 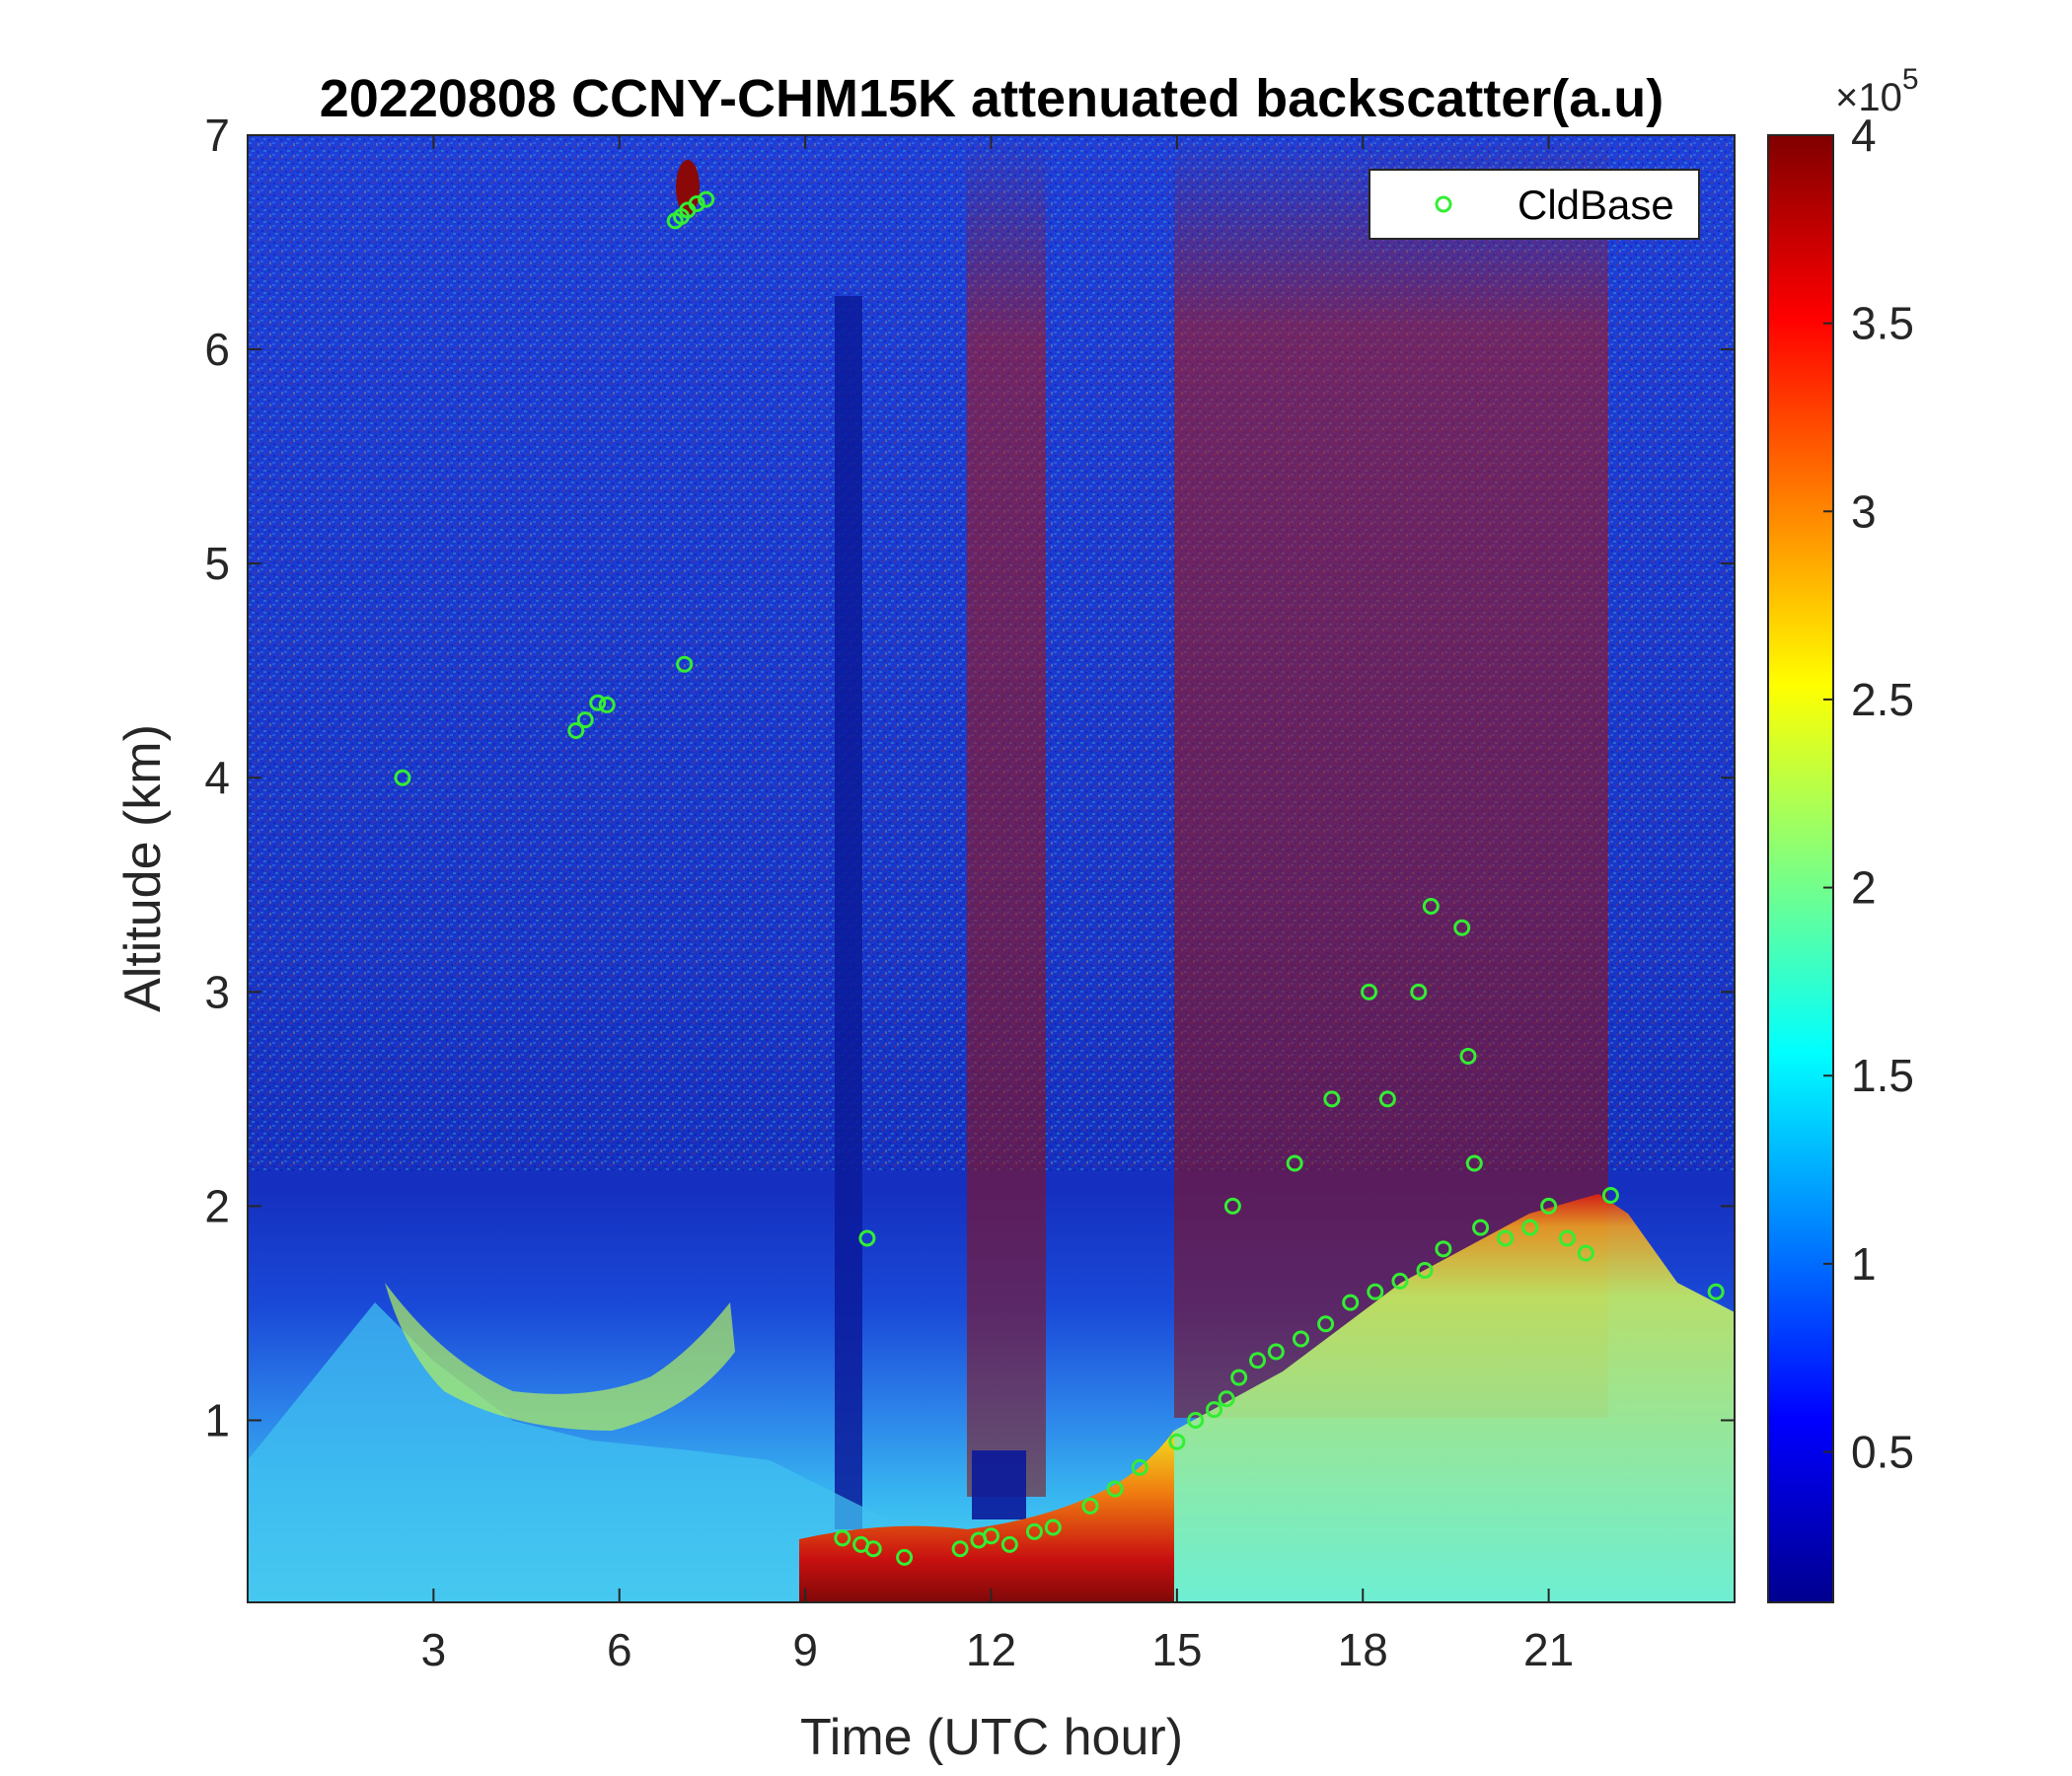 What do you see at coordinates (217, 1206) in the screenshot?
I see `y-tick-label: 2` at bounding box center [217, 1206].